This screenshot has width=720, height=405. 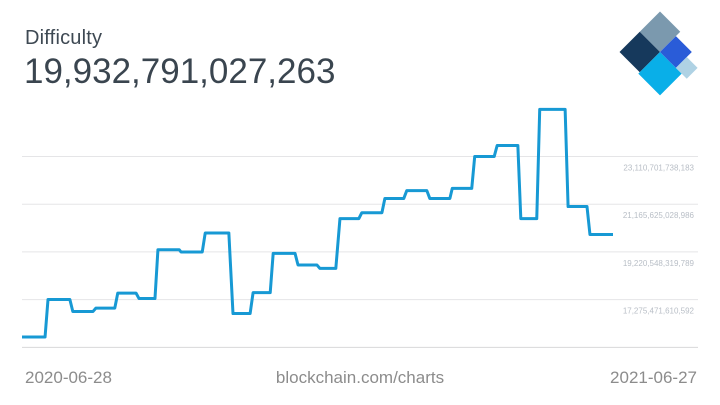 What do you see at coordinates (180, 71) in the screenshot?
I see `current-difficulty-value: 19,932,791,027,263` at bounding box center [180, 71].